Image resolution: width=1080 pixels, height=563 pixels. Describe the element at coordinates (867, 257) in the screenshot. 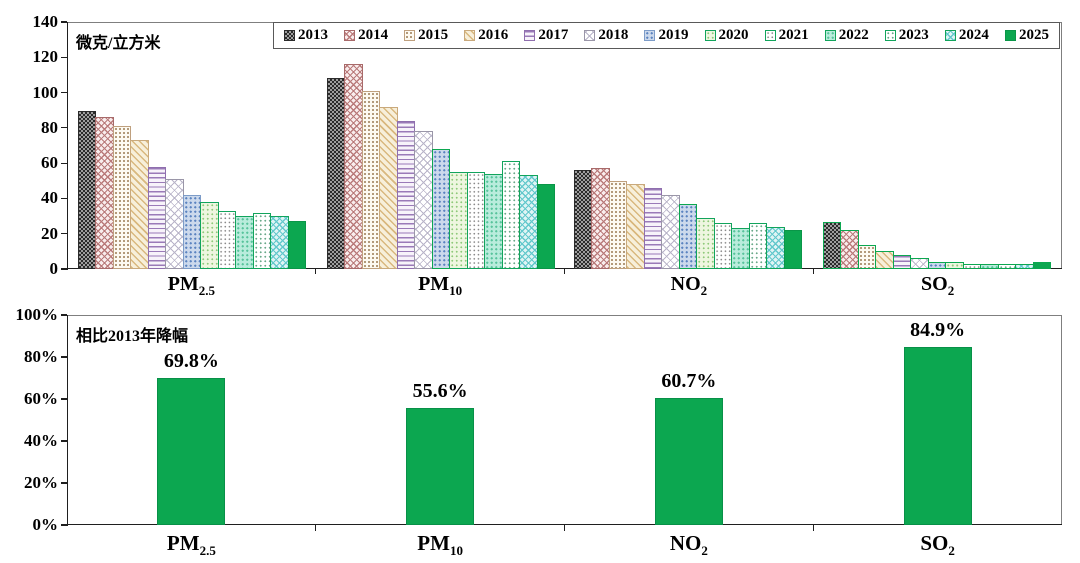

I see `bar-SO2-2015` at that location.